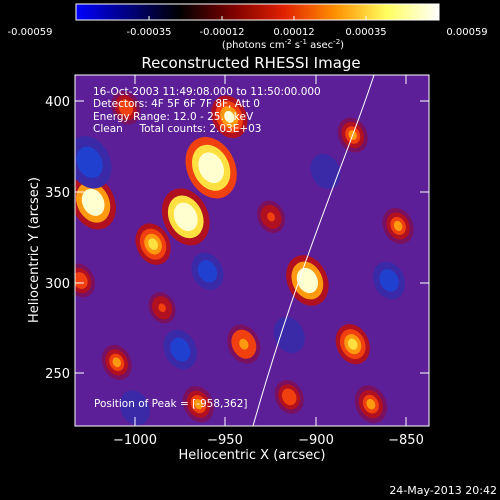 The image size is (500, 500). What do you see at coordinates (177, 129) in the screenshot?
I see `info-clean: Clean Total counts: 2.03E+03` at bounding box center [177, 129].